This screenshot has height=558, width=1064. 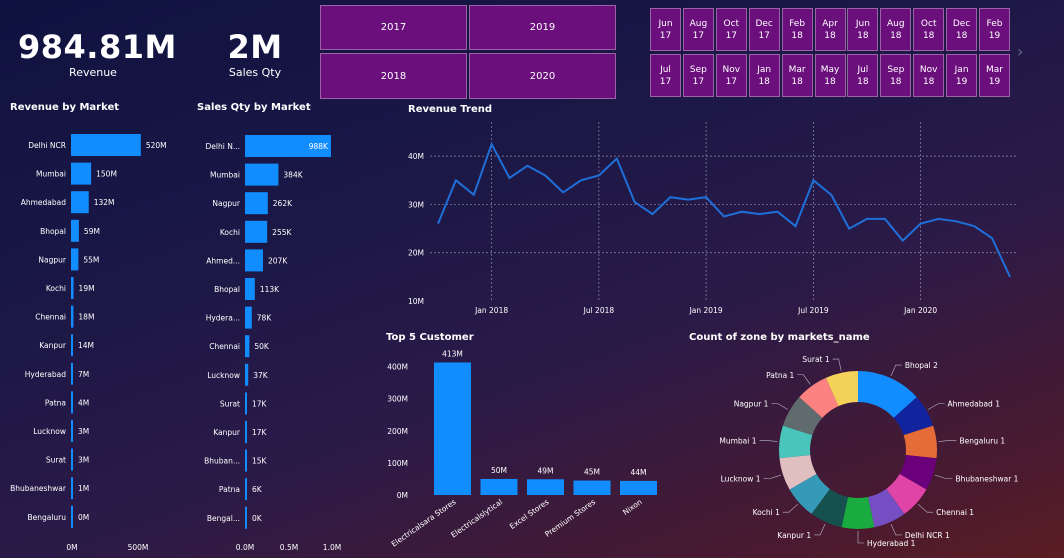 What do you see at coordinates (104, 202) in the screenshot?
I see `bar-value-label: 132M` at bounding box center [104, 202].